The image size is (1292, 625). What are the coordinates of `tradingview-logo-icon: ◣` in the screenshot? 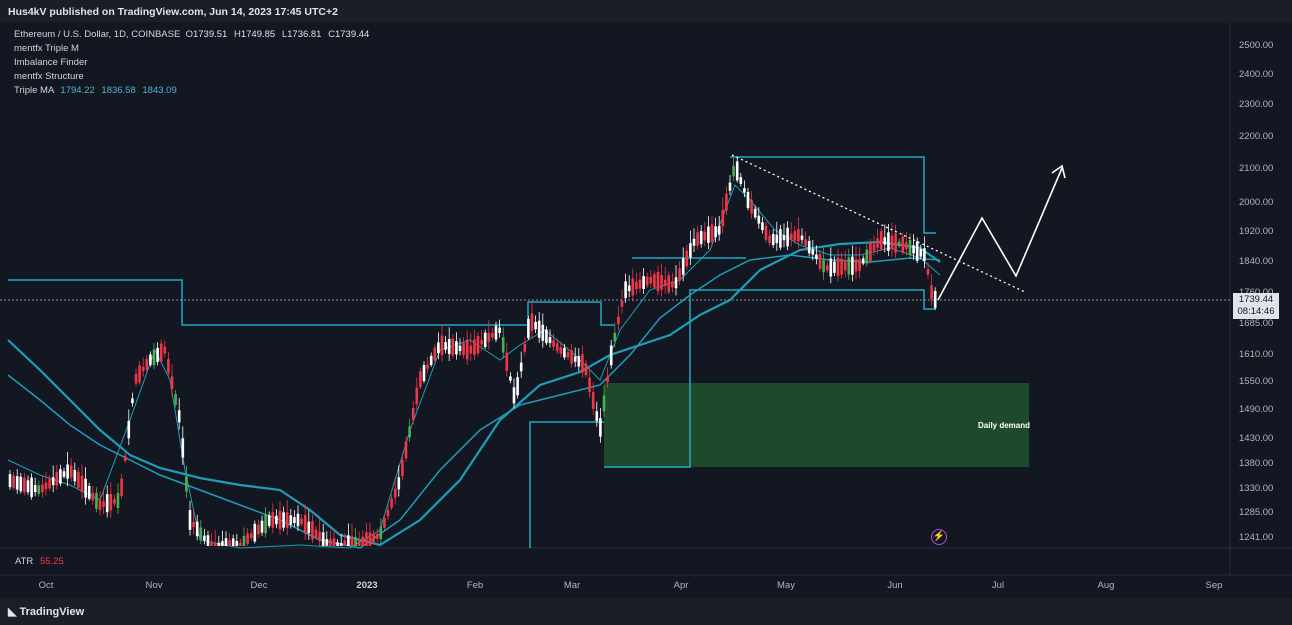 It's located at (12, 612).